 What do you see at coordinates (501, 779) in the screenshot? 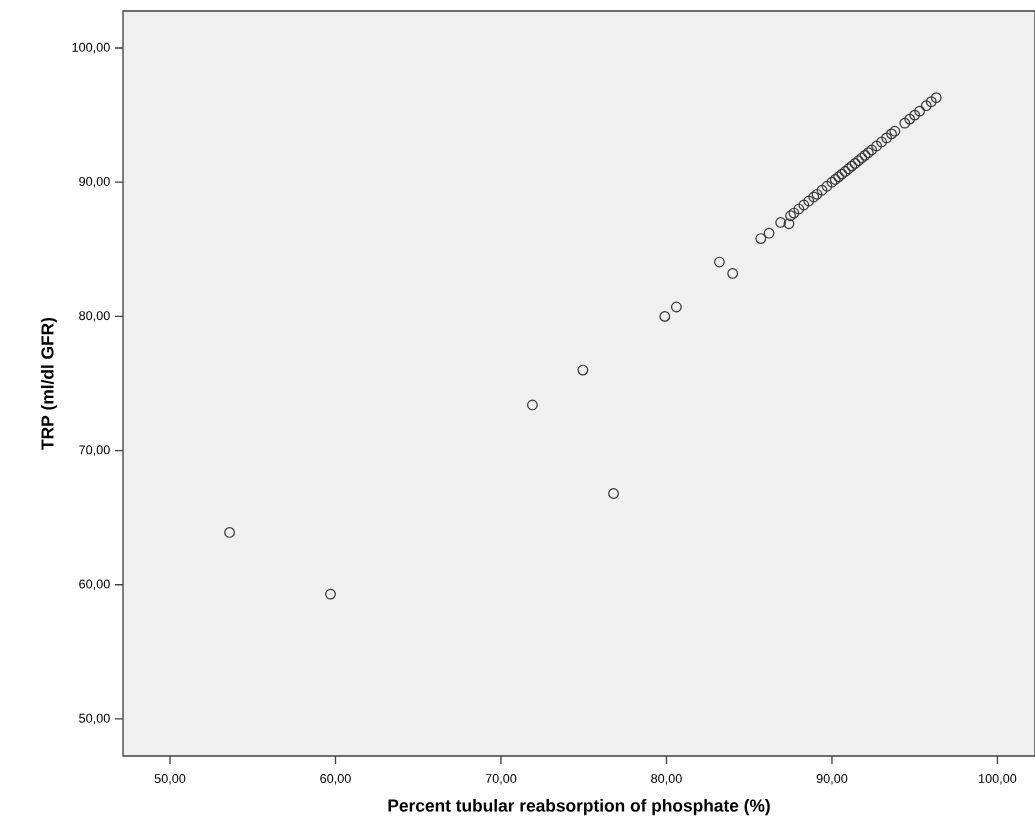
I see `x-tick-label: 70,00` at bounding box center [501, 779].